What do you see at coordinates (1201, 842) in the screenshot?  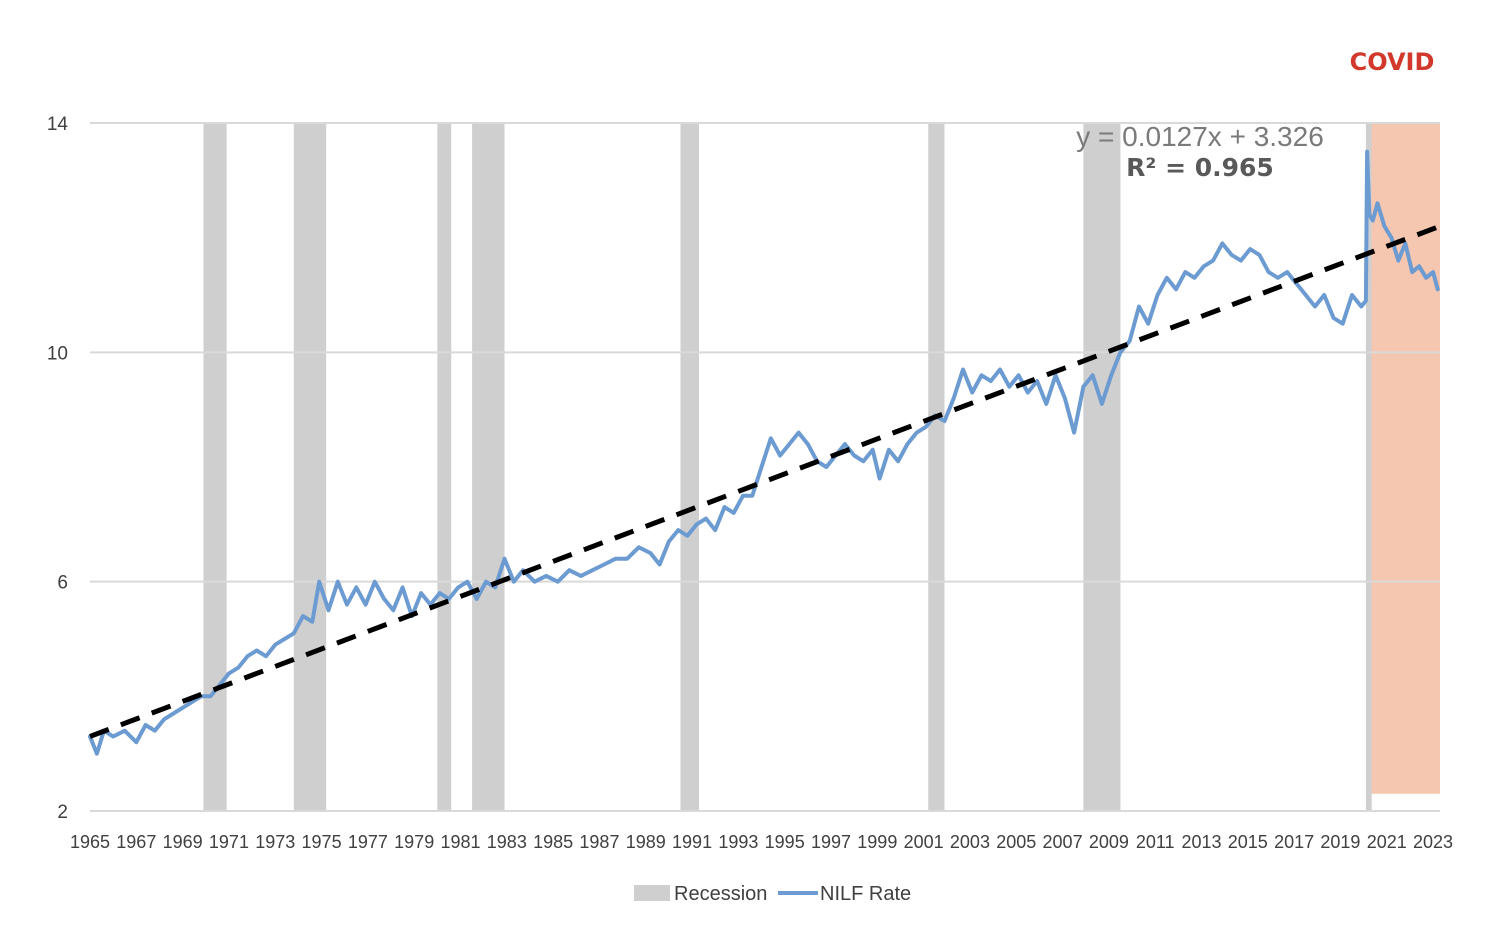 I see `x-tick-label-2013: 2013` at bounding box center [1201, 842].